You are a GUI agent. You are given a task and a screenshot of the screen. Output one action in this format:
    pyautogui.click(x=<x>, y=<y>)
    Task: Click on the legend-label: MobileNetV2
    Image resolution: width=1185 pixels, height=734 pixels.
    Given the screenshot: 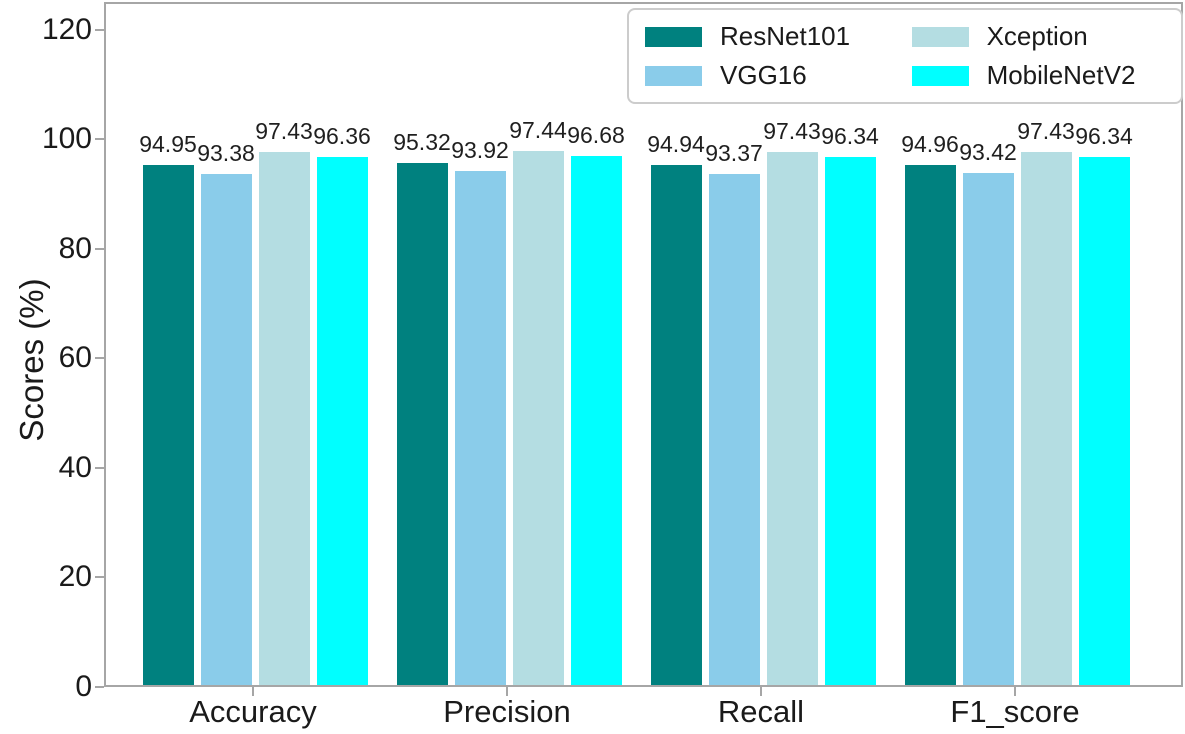 What is the action you would take?
    pyautogui.click(x=1061, y=75)
    